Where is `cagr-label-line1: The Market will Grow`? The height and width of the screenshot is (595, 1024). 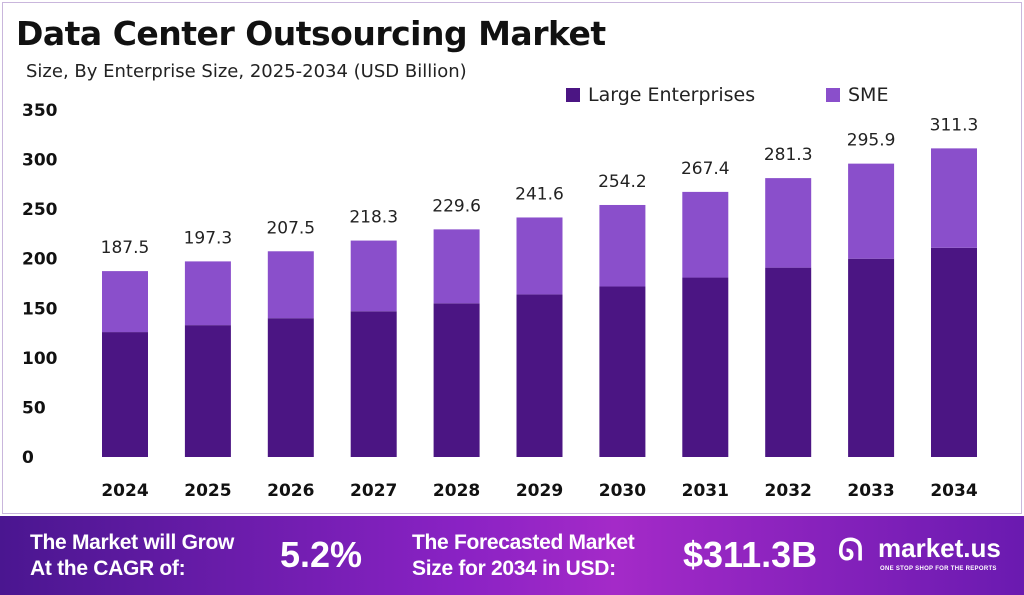 cagr-label-line1: The Market will Grow is located at coordinates (132, 542).